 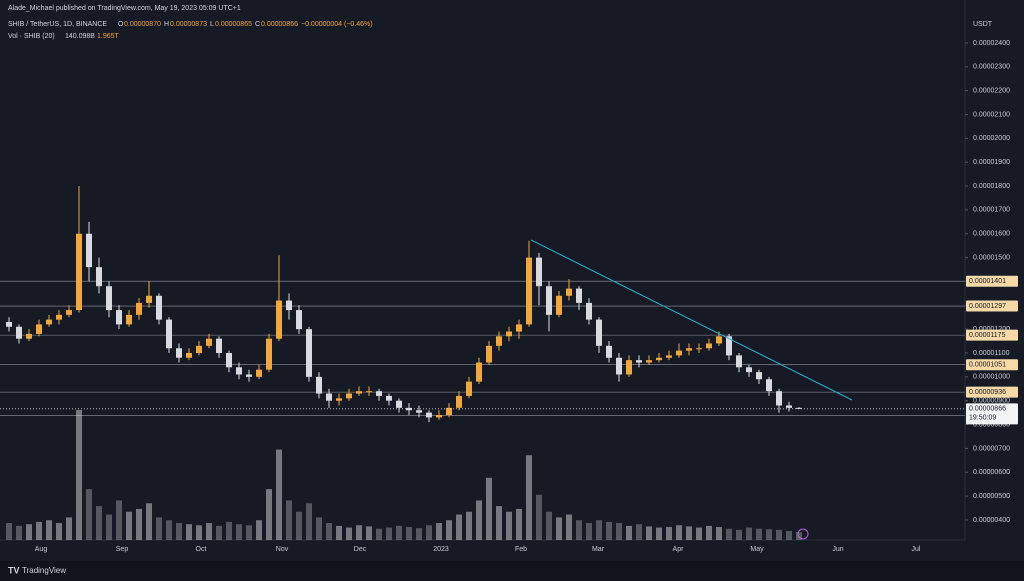 I want to click on y-tick-label: 0.00001200, so click(x=991, y=329).